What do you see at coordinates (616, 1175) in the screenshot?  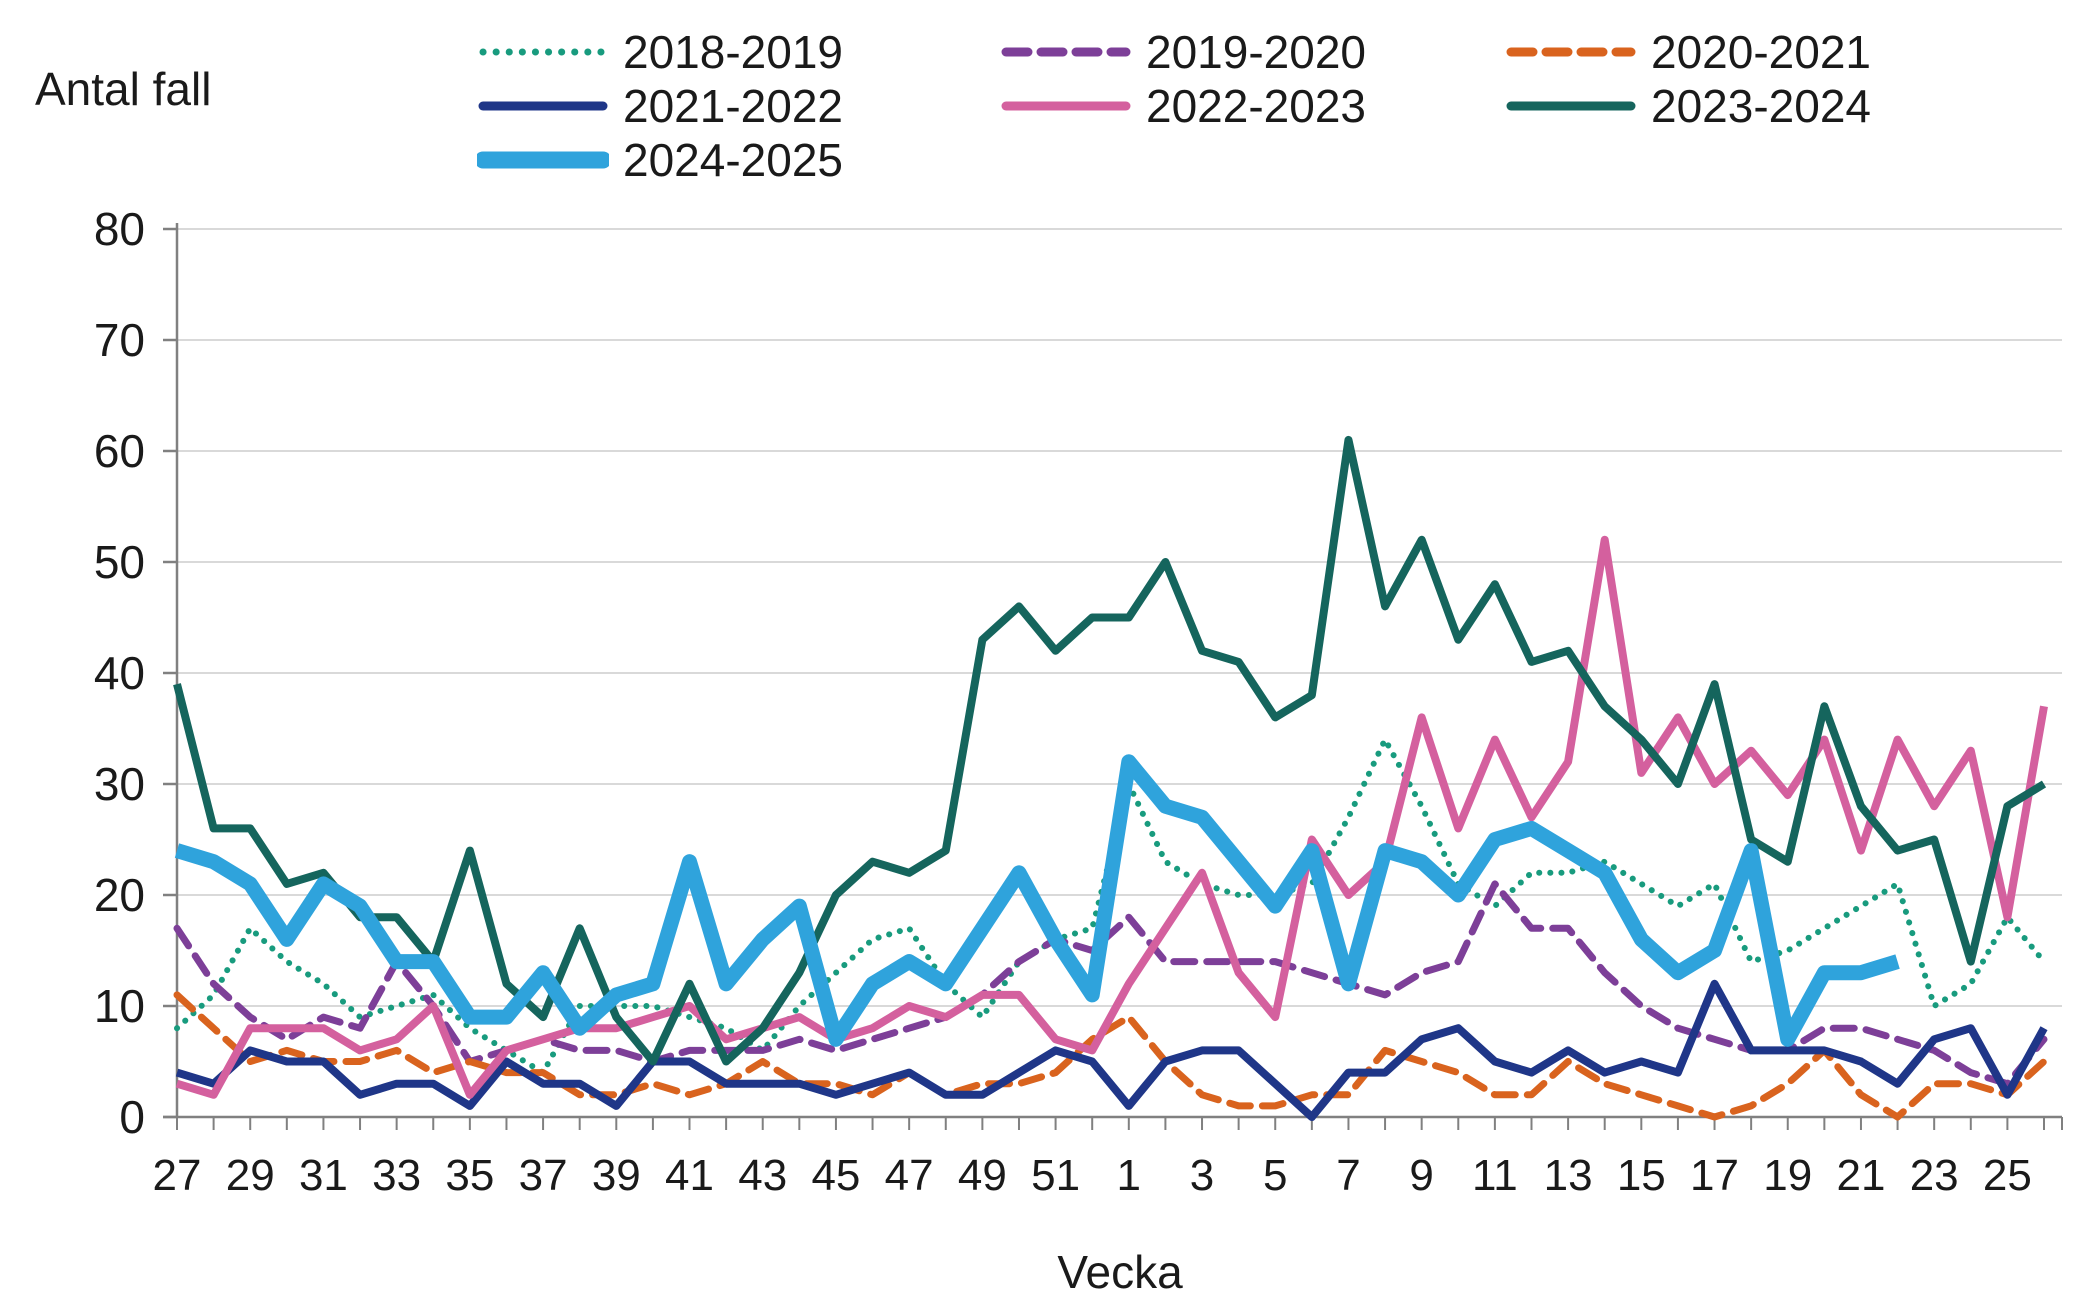 I see `x-tick-label-39: 39` at bounding box center [616, 1175].